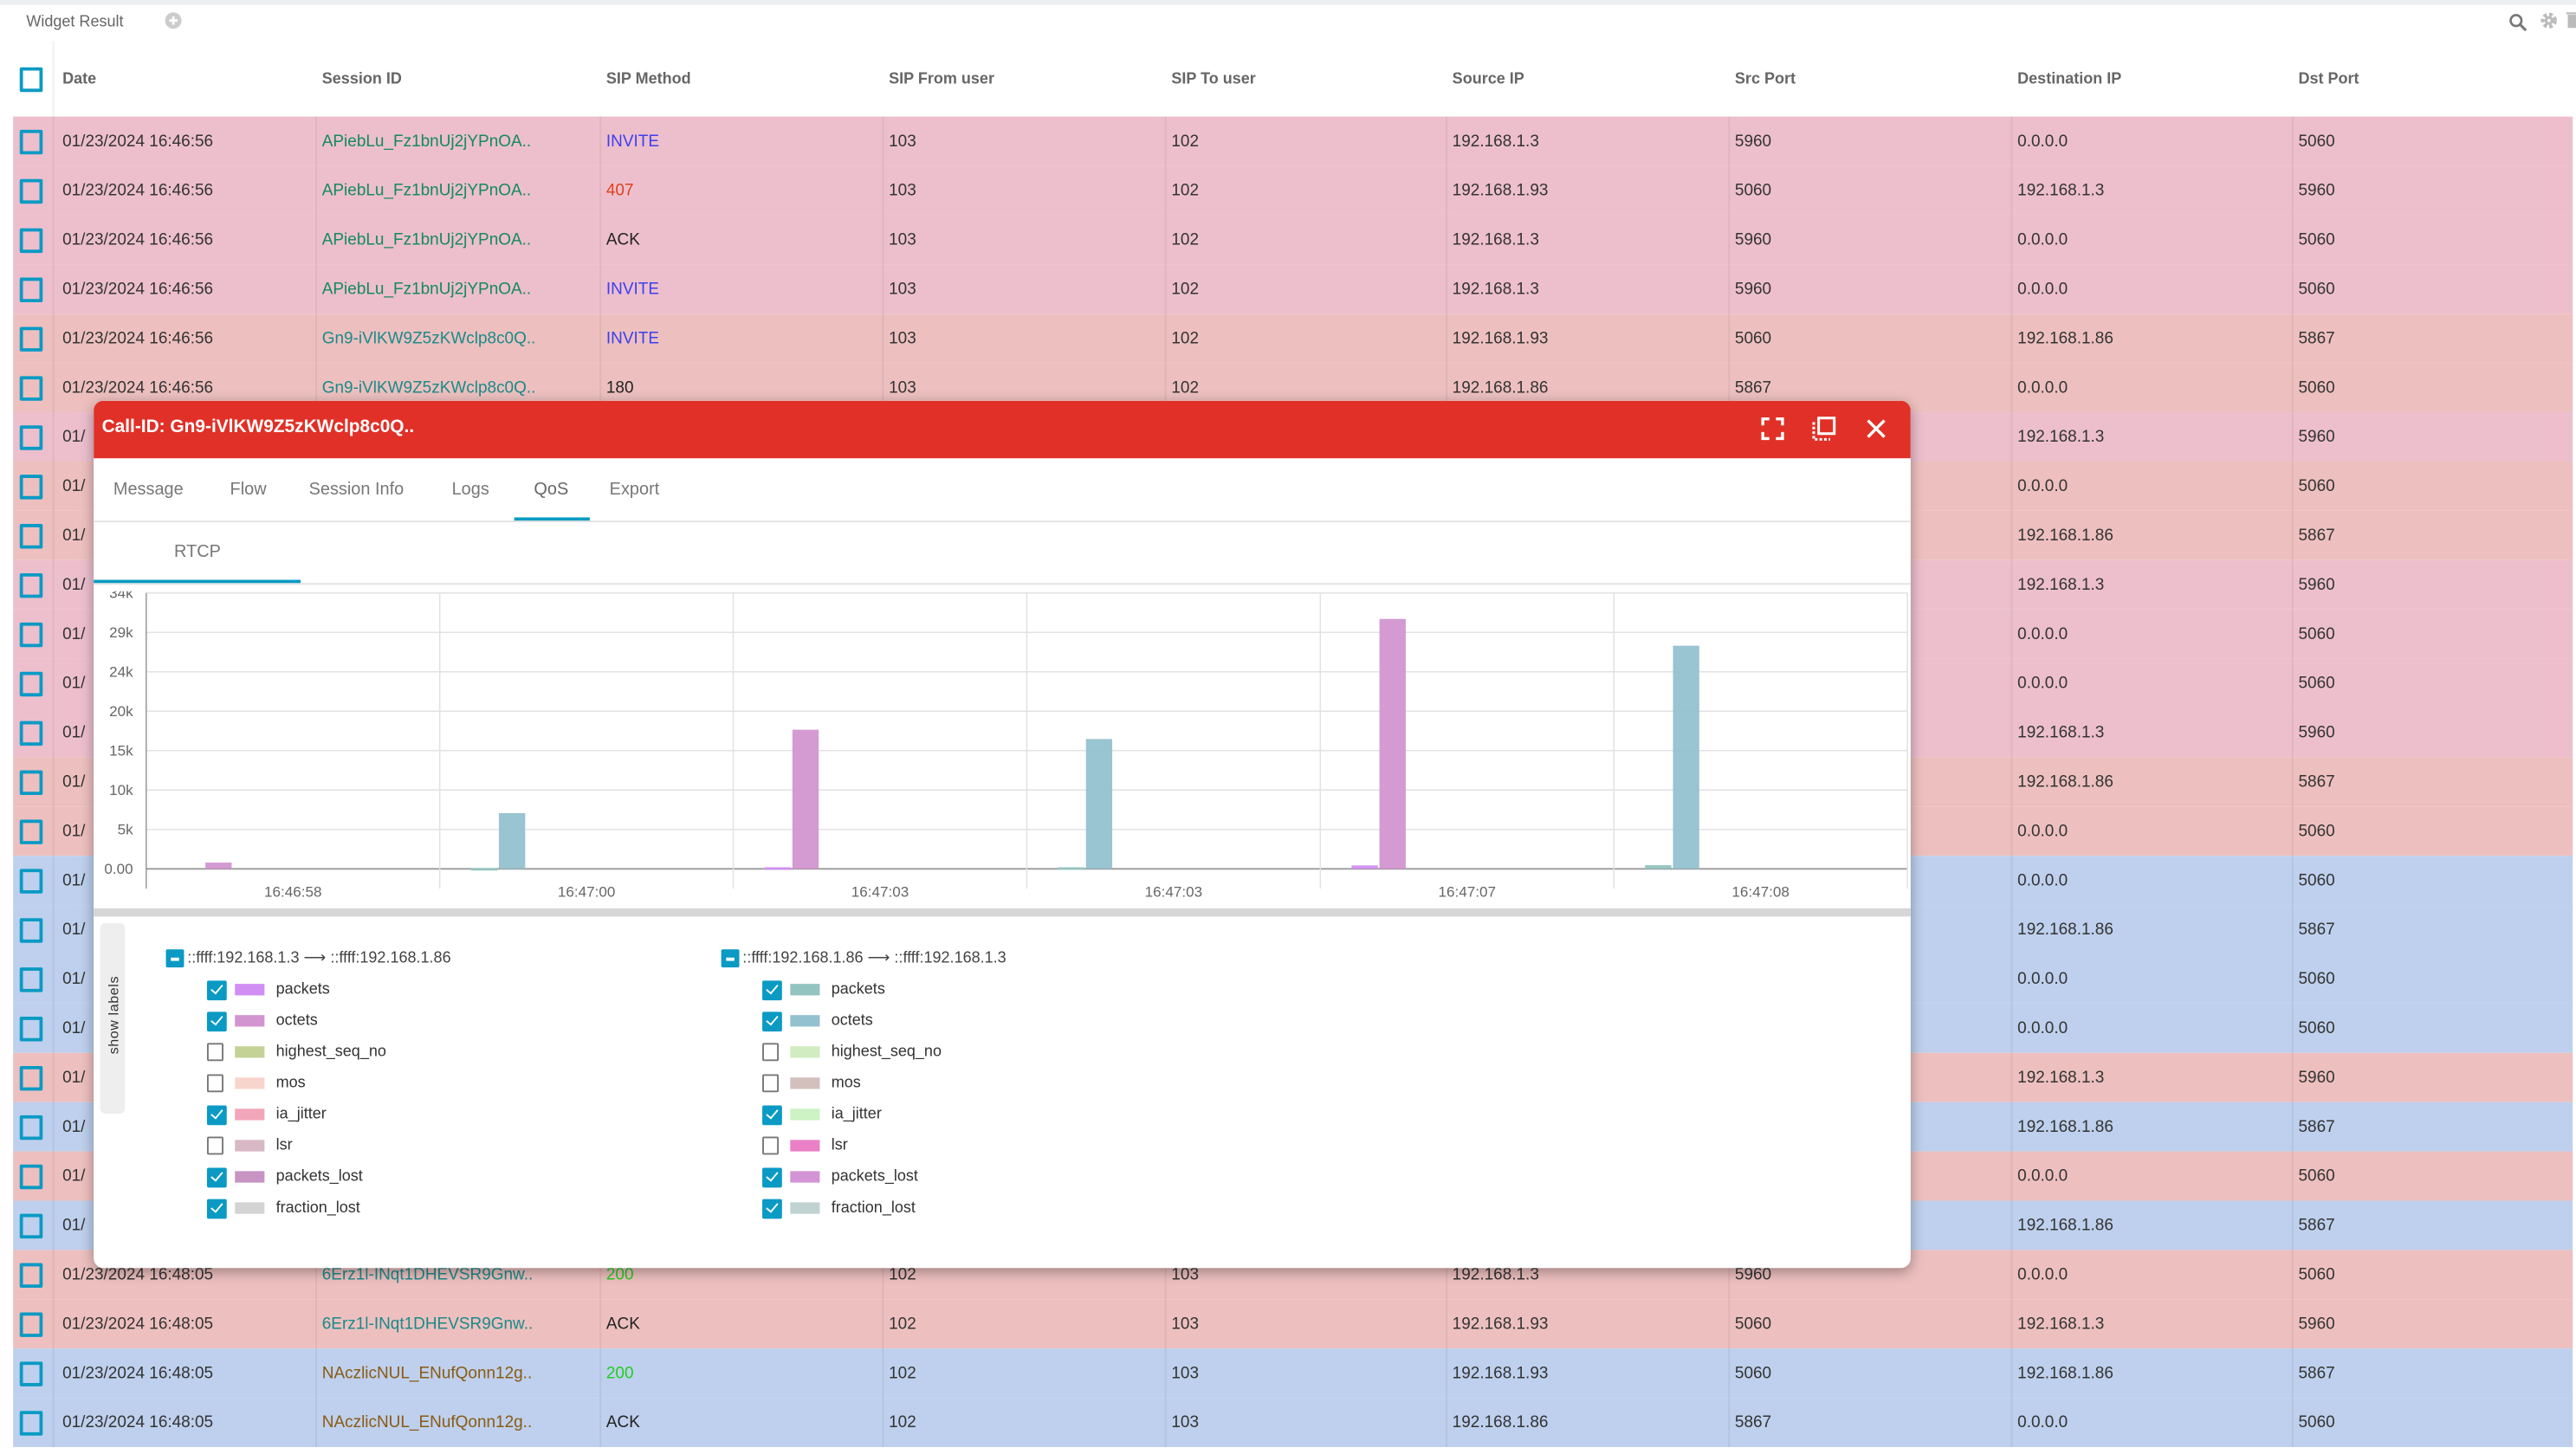 This screenshot has height=1454, width=2576. What do you see at coordinates (1213, 79) in the screenshot?
I see `column-header-sip-to-user: SIP To user` at bounding box center [1213, 79].